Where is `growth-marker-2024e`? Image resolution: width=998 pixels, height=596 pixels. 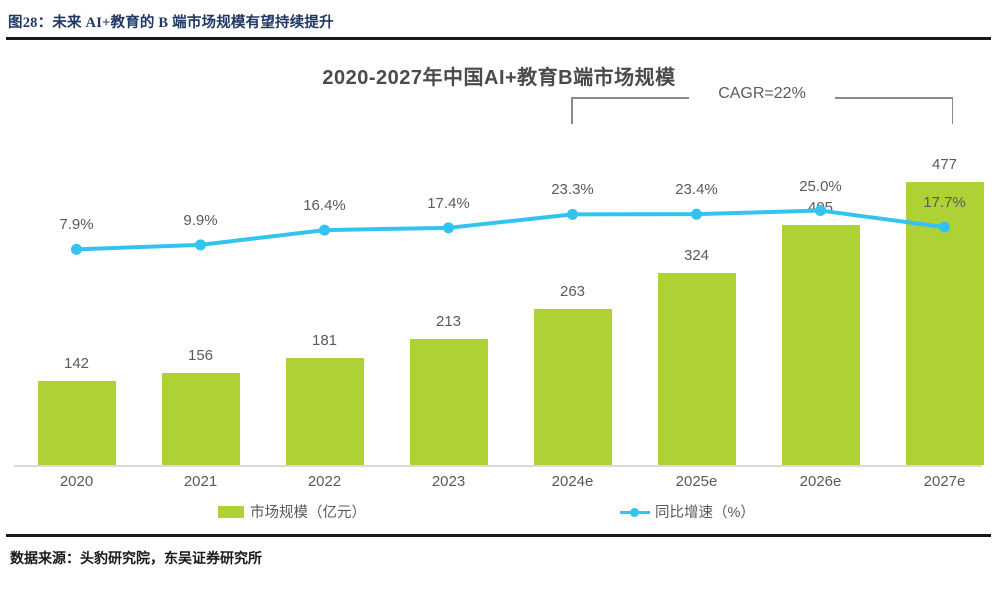
growth-marker-2024e is located at coordinates (572, 214).